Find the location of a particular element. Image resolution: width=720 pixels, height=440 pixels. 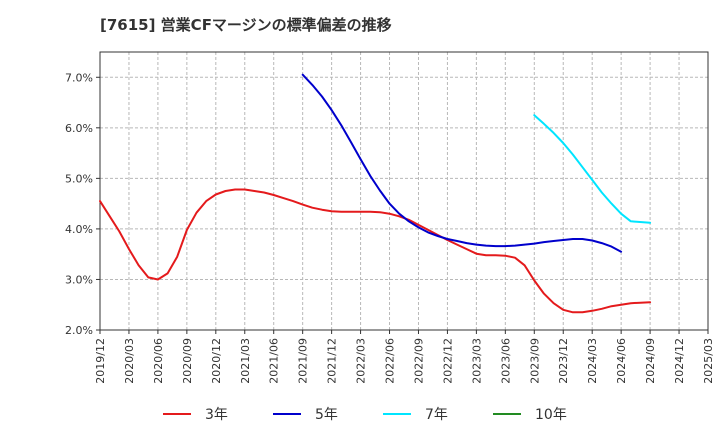

chart-title: [7615] 営業CFマージンの標準偏差の推移 is located at coordinates (246, 25).